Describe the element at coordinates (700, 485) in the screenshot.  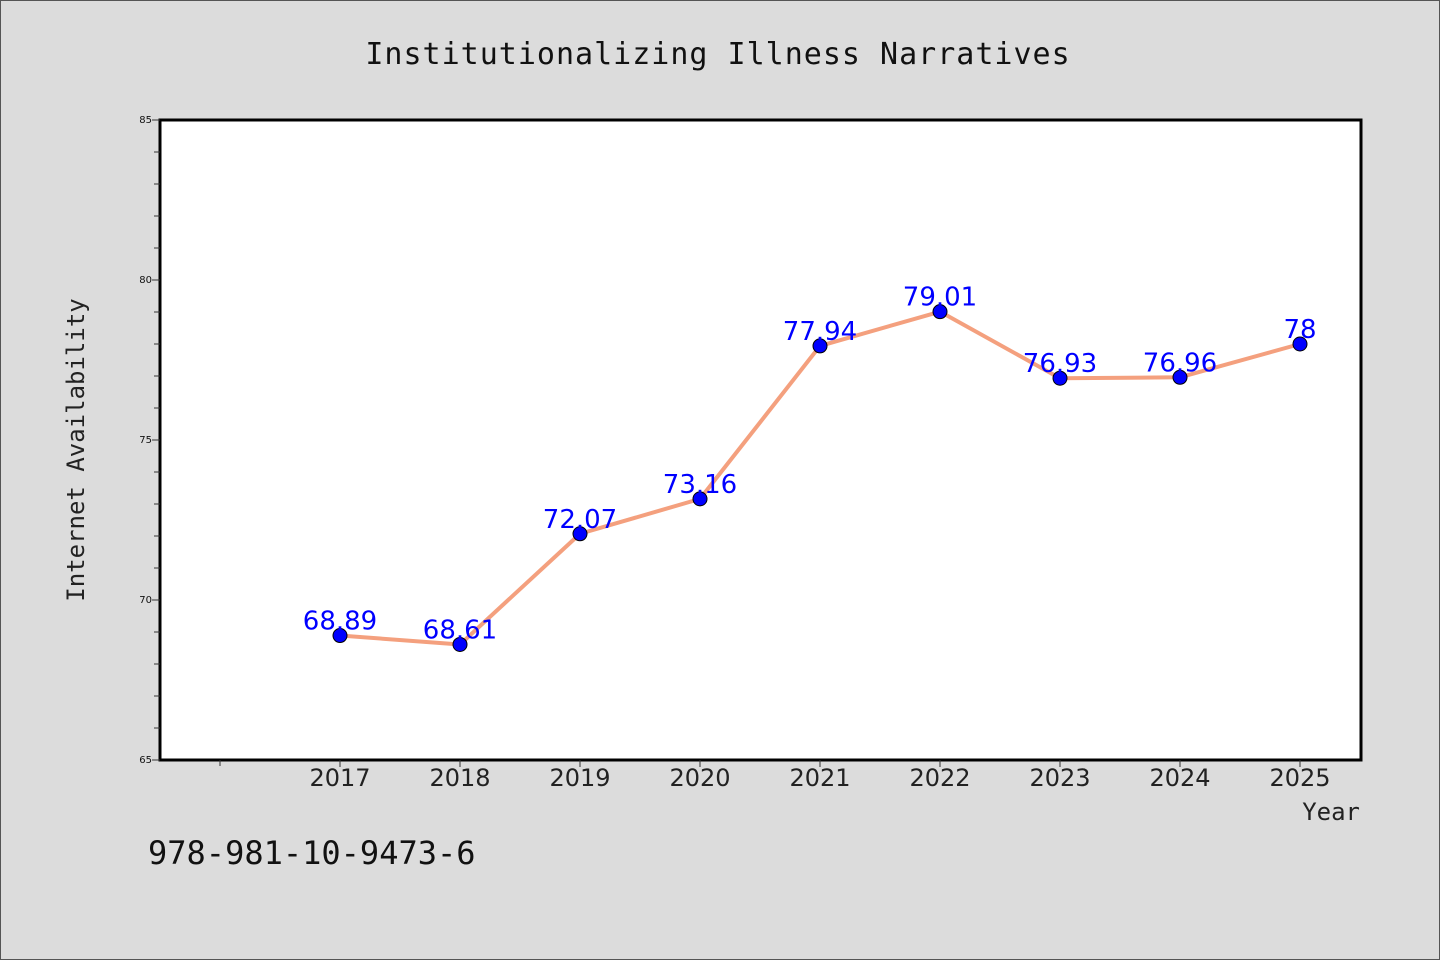
I see `data-label: 73.16` at that location.